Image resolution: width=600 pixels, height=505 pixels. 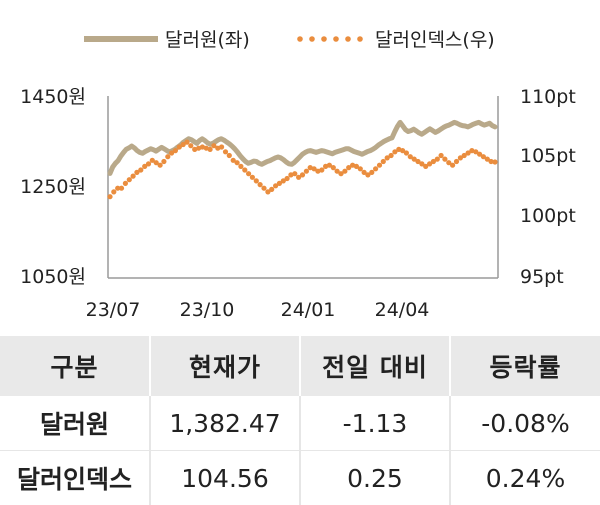 What do you see at coordinates (375, 478) in the screenshot?
I see `table-cell: 0.25` at bounding box center [375, 478].